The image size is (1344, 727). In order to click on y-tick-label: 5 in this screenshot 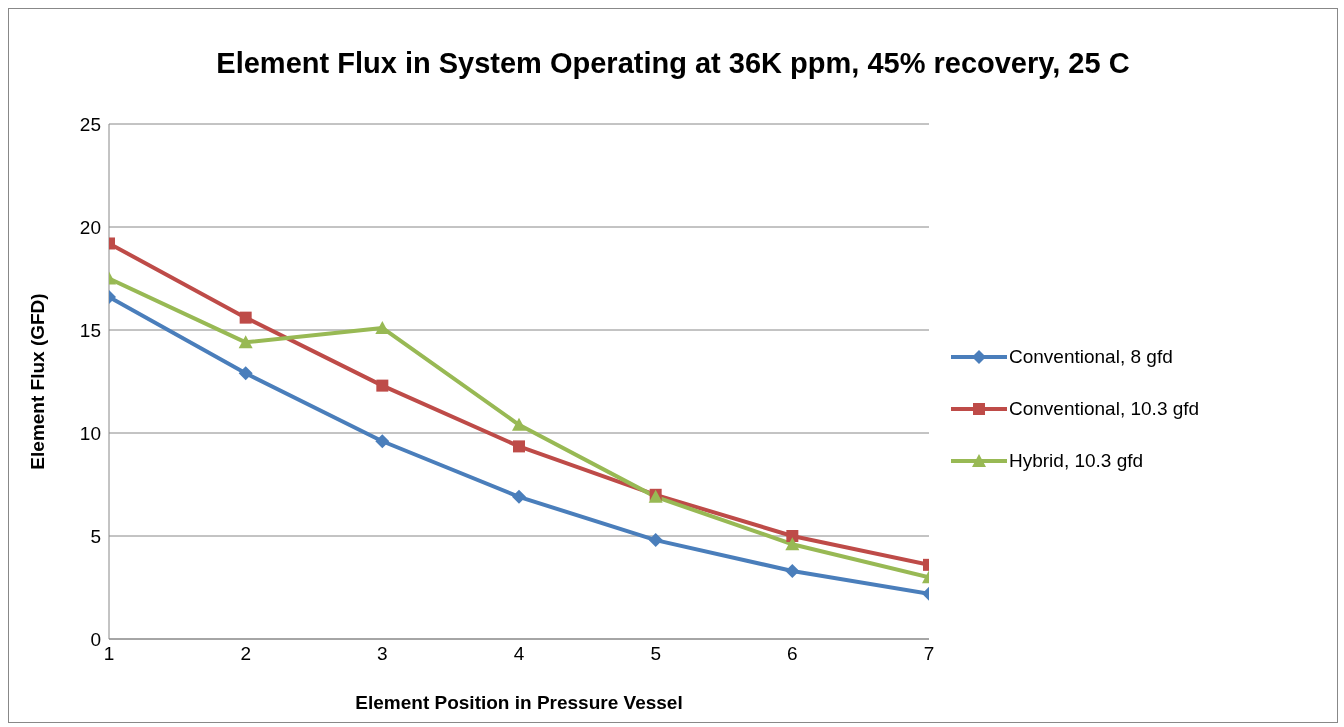, I will do `click(95, 536)`.